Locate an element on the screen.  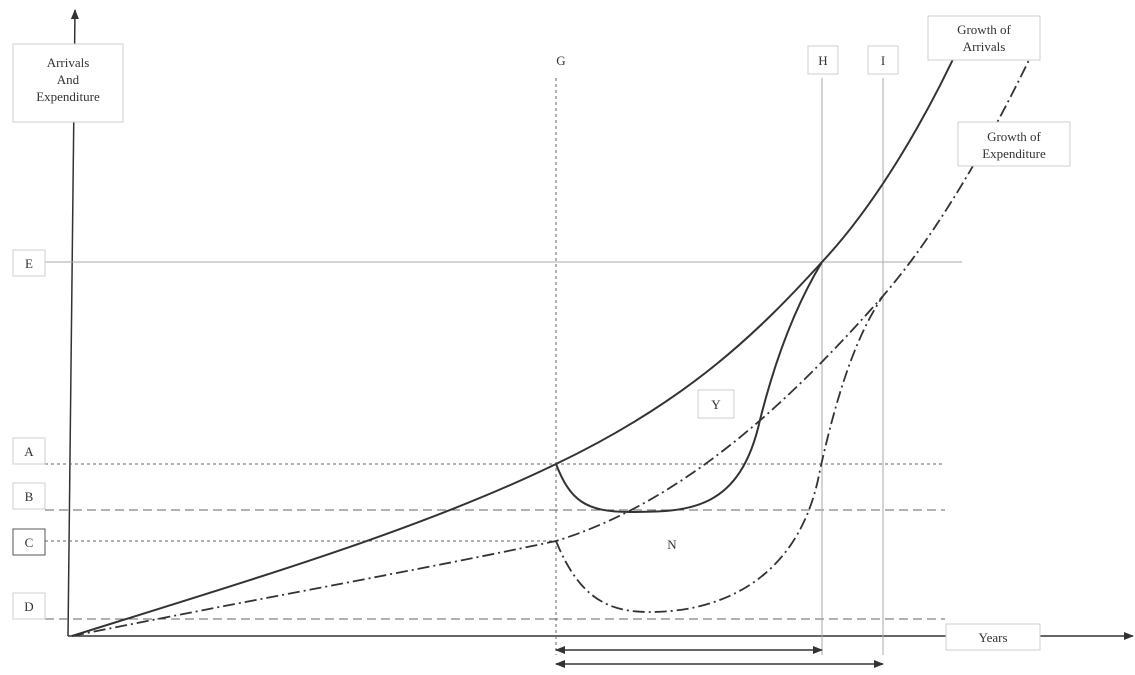
level-label-b: B is located at coordinates (29, 496).